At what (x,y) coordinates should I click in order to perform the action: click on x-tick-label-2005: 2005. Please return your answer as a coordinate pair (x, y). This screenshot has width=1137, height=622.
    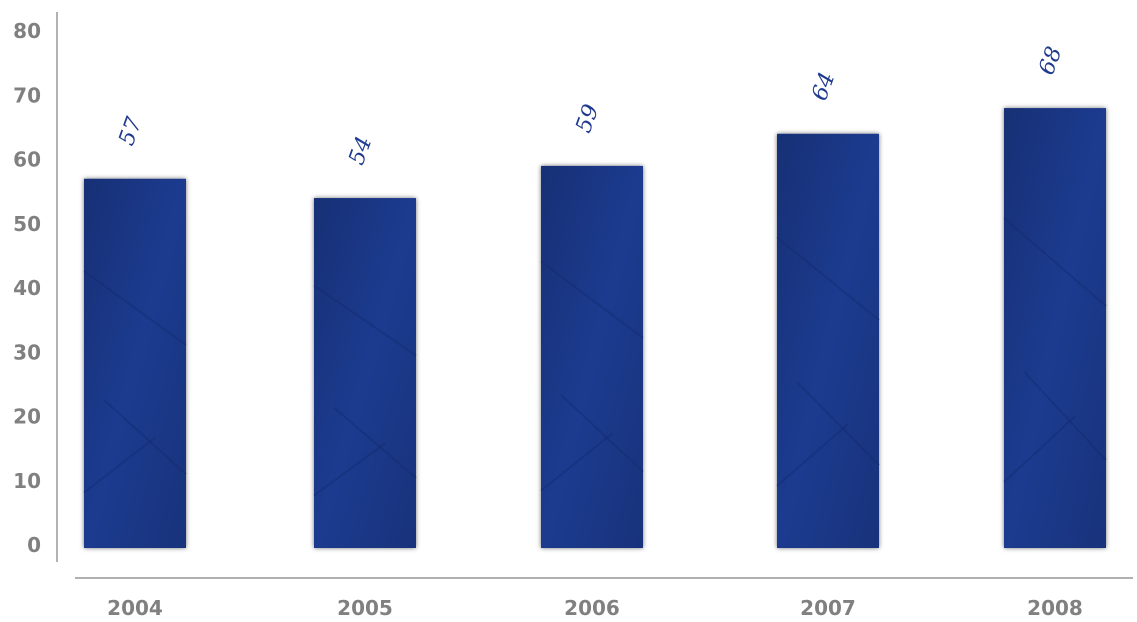
    Looking at the image, I should click on (365, 608).